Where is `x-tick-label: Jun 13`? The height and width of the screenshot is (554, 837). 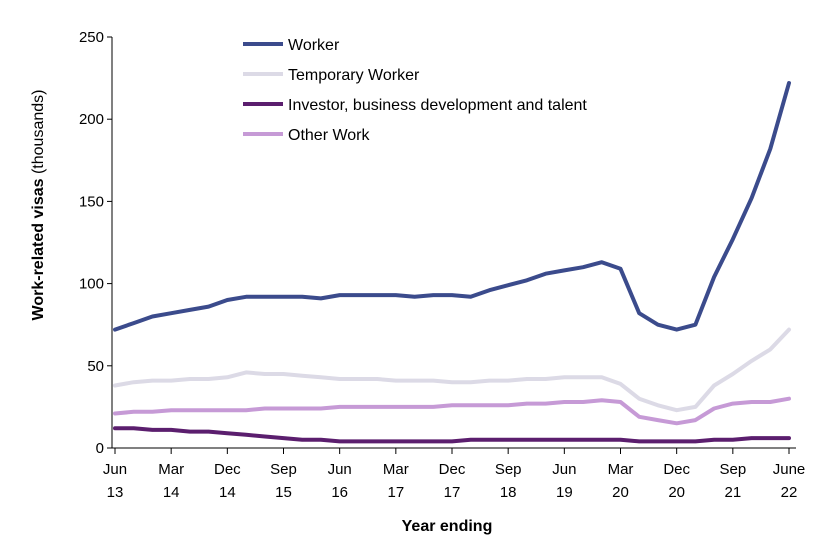 x-tick-label: Jun 13 is located at coordinates (115, 481).